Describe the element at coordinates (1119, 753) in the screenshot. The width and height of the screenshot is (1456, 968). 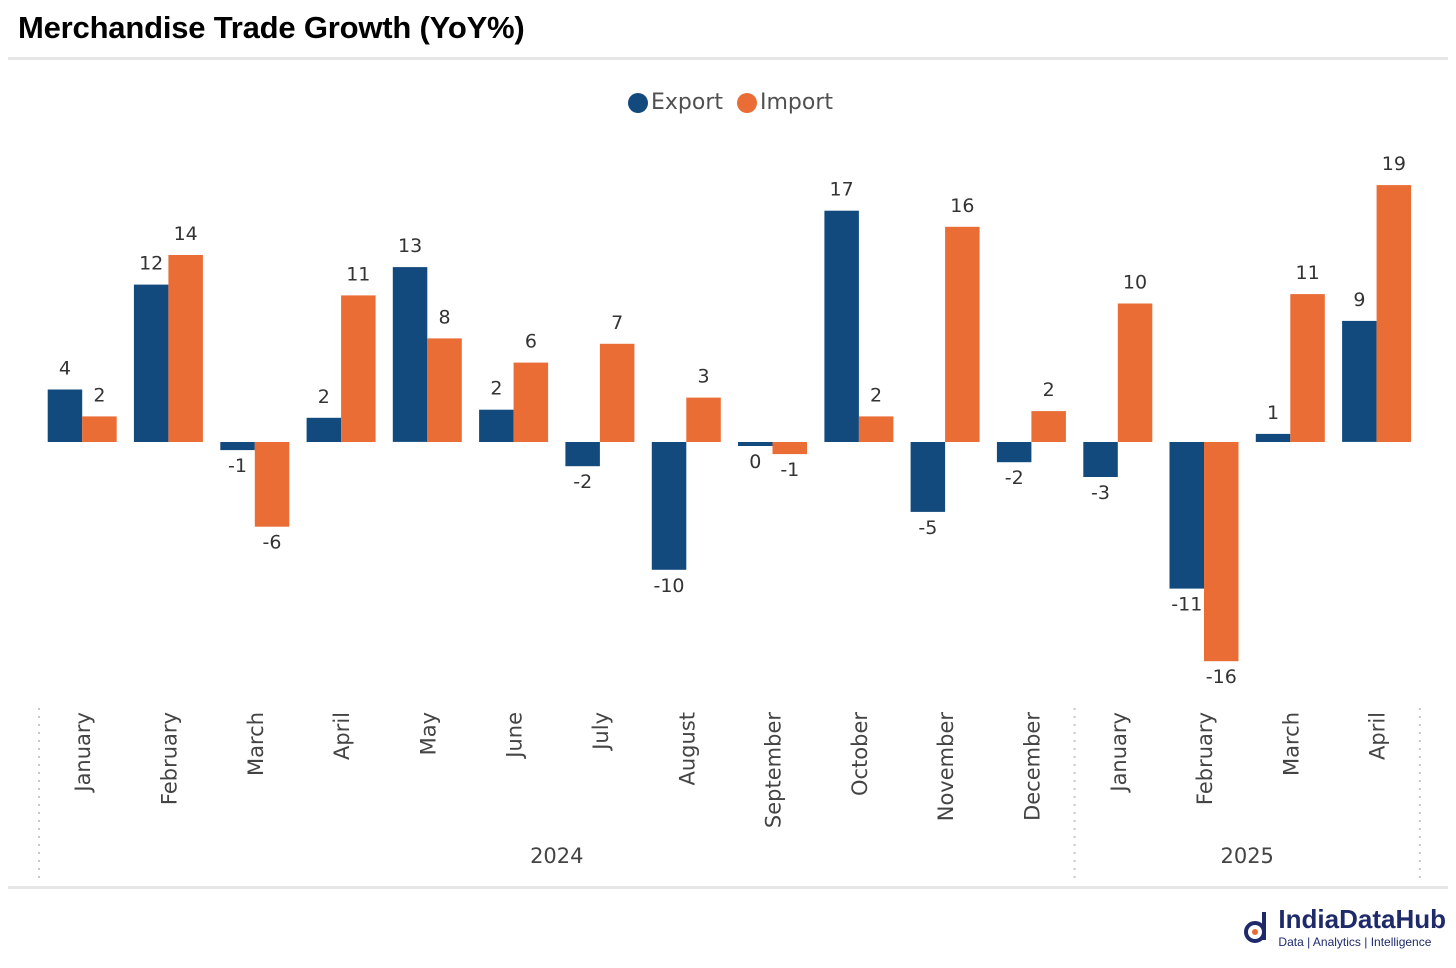
I see `x-tick-label-12: January` at that location.